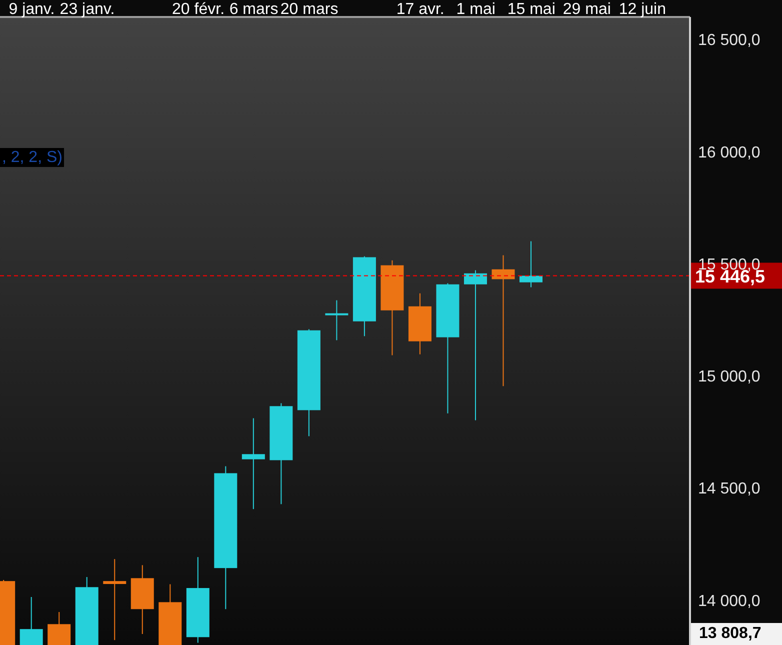 The height and width of the screenshot is (645, 782). I want to click on x-tick-label: 1 mai, so click(476, 9).